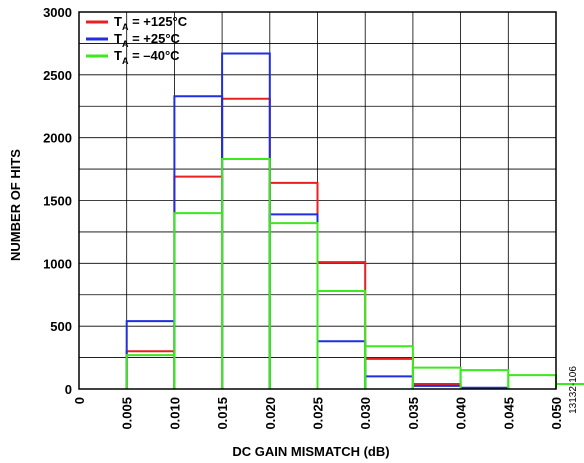  What do you see at coordinates (57, 12) in the screenshot?
I see `y-tick-label: 3000` at bounding box center [57, 12].